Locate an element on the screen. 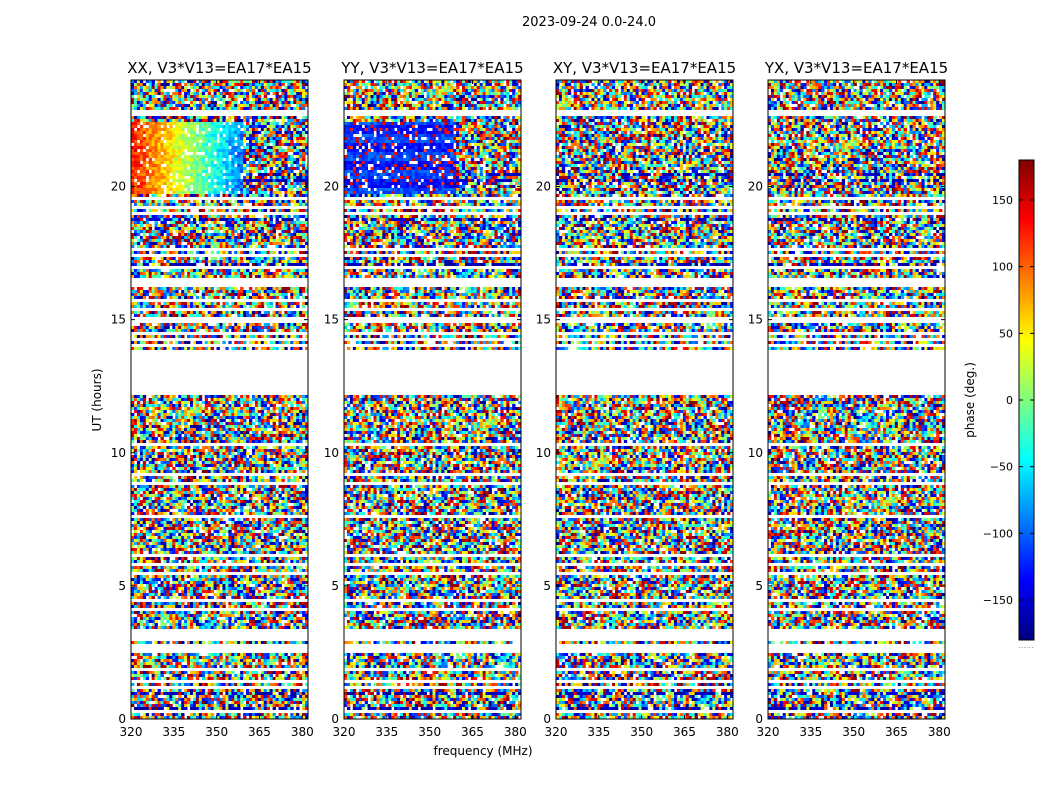 The width and height of the screenshot is (1050, 800). heatmap-cells is located at coordinates (219, 399).